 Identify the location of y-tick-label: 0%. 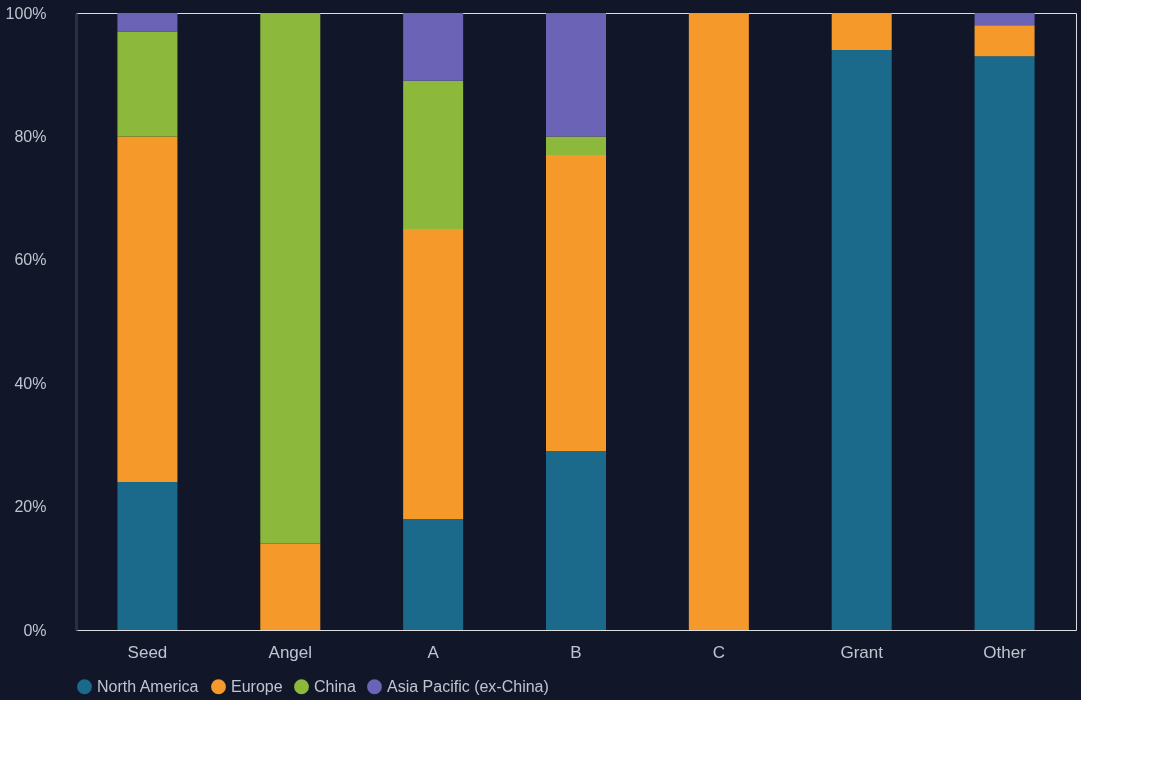
(35, 630).